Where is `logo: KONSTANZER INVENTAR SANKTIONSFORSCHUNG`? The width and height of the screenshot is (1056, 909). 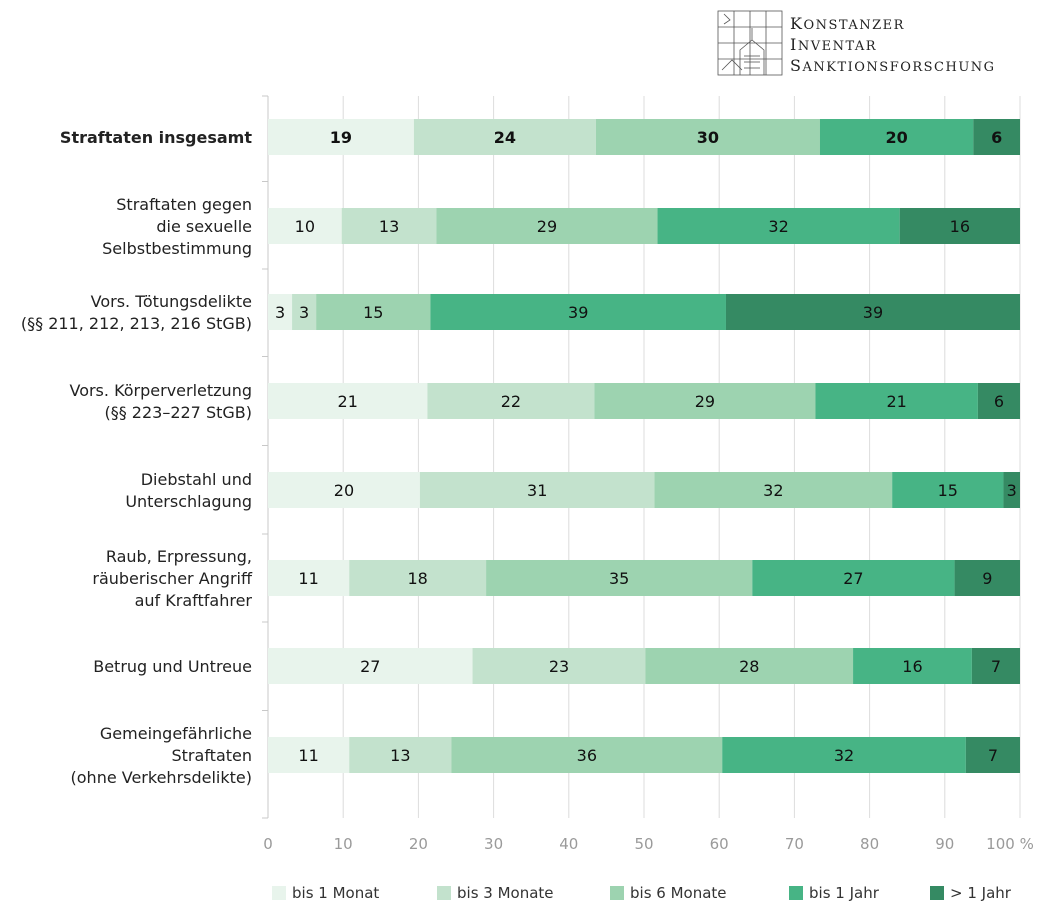 logo: KONSTANZER INVENTAR SANKTIONSFORSCHUNG is located at coordinates (855, 43).